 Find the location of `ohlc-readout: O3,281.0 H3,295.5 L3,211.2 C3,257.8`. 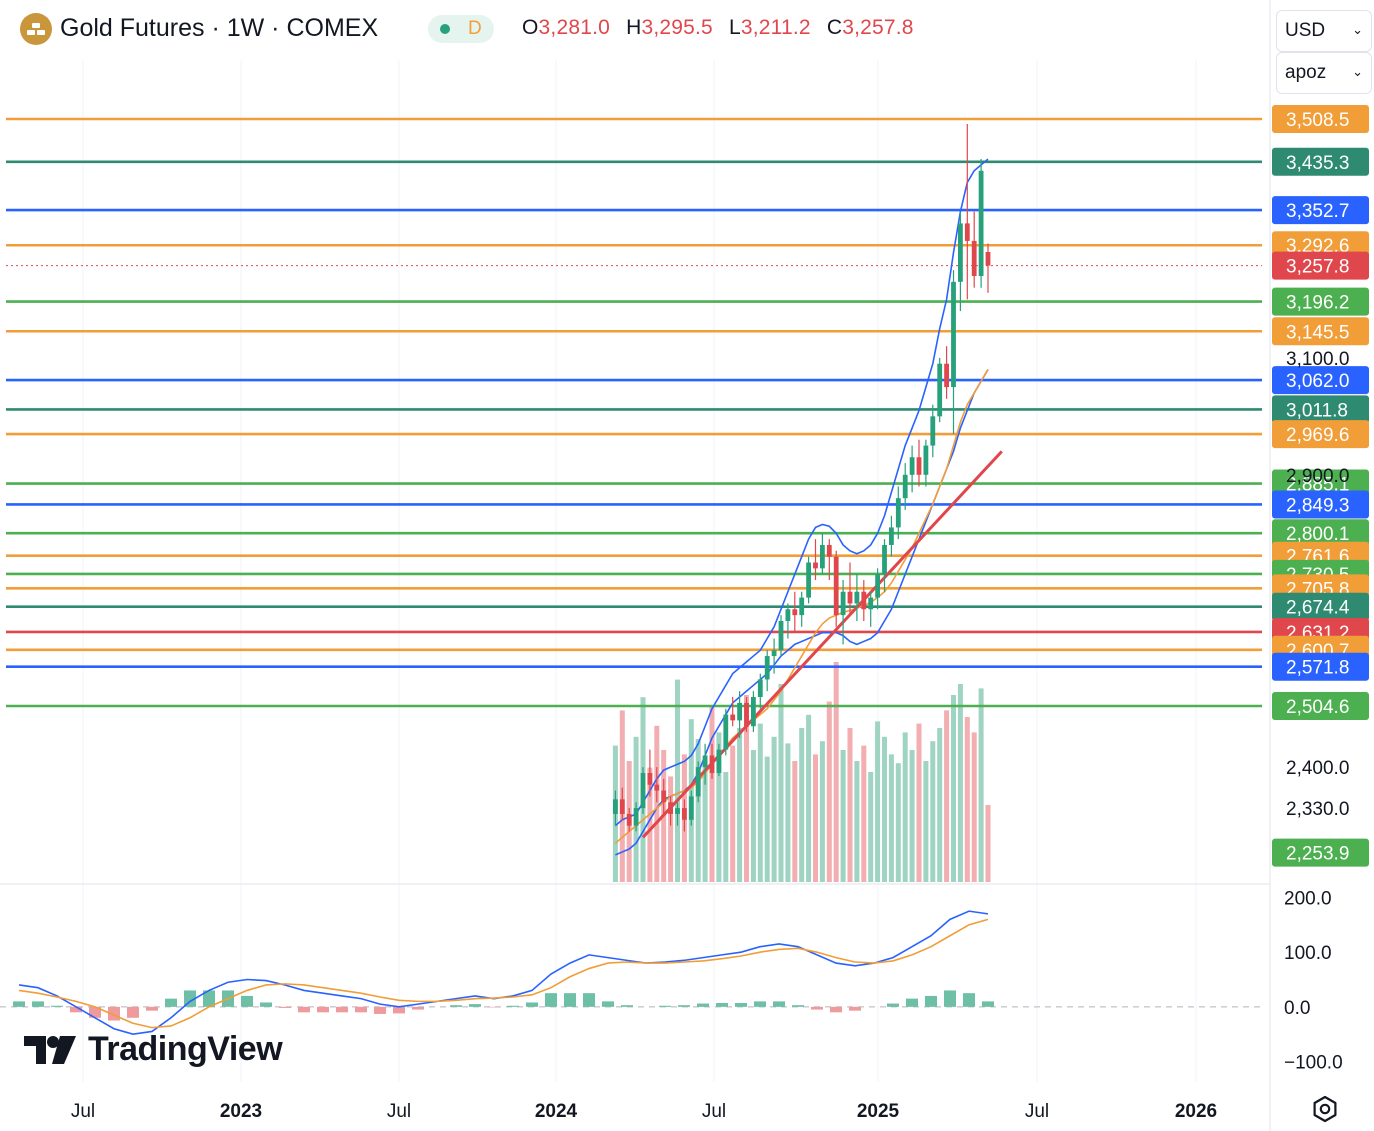

ohlc-readout: O3,281.0 H3,295.5 L3,211.2 C3,257.8 is located at coordinates (723, 28).